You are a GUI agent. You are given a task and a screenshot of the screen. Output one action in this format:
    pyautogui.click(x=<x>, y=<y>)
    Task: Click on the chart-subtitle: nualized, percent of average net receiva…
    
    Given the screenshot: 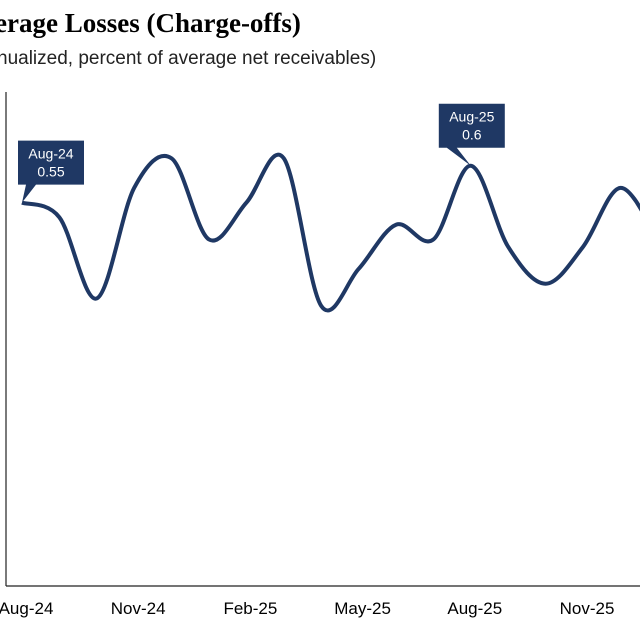 What is the action you would take?
    pyautogui.click(x=188, y=58)
    